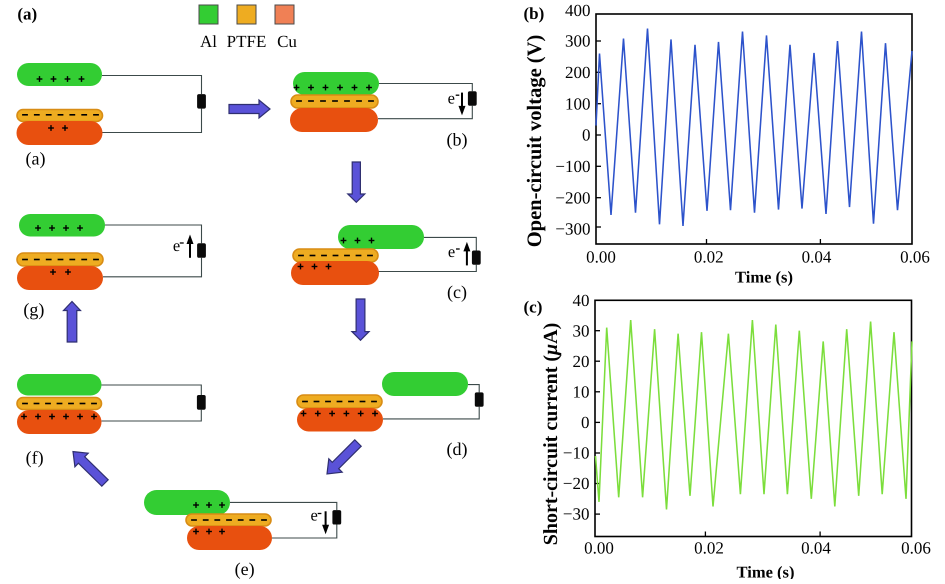 This screenshot has height=584, width=945. Describe the element at coordinates (33, 310) in the screenshot. I see `svg-text: (g)` at that location.